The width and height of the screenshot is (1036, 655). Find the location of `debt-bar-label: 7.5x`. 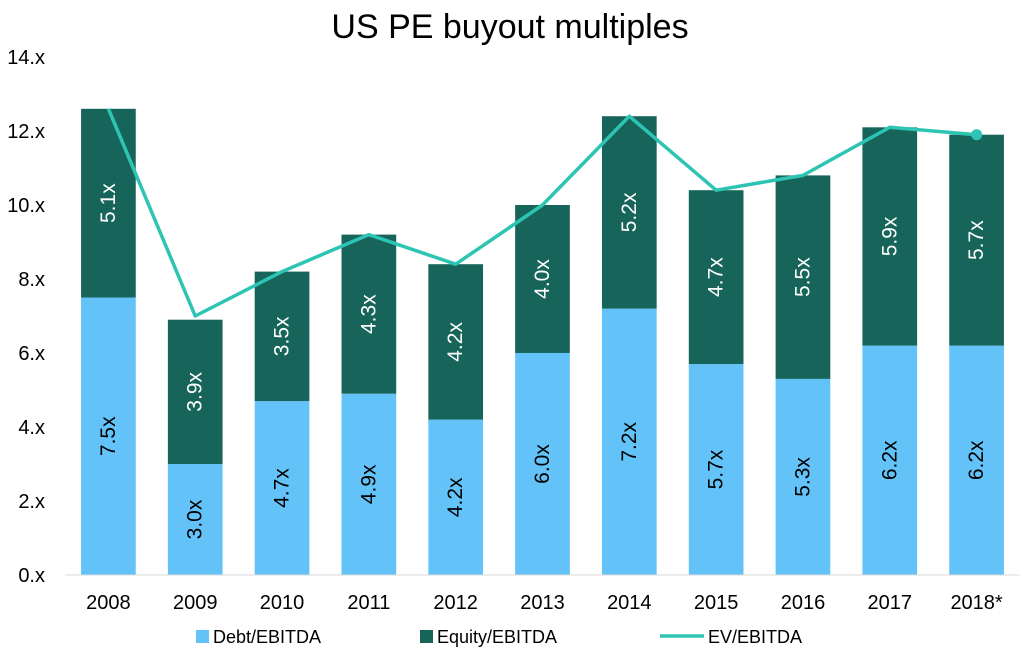

debt-bar-label: 7.5x is located at coordinates (108, 436).